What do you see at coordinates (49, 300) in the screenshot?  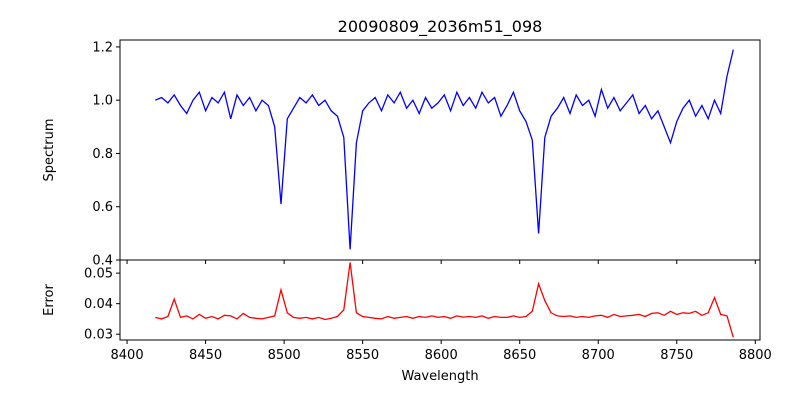 I see `y-axis-label-error: Error` at bounding box center [49, 300].